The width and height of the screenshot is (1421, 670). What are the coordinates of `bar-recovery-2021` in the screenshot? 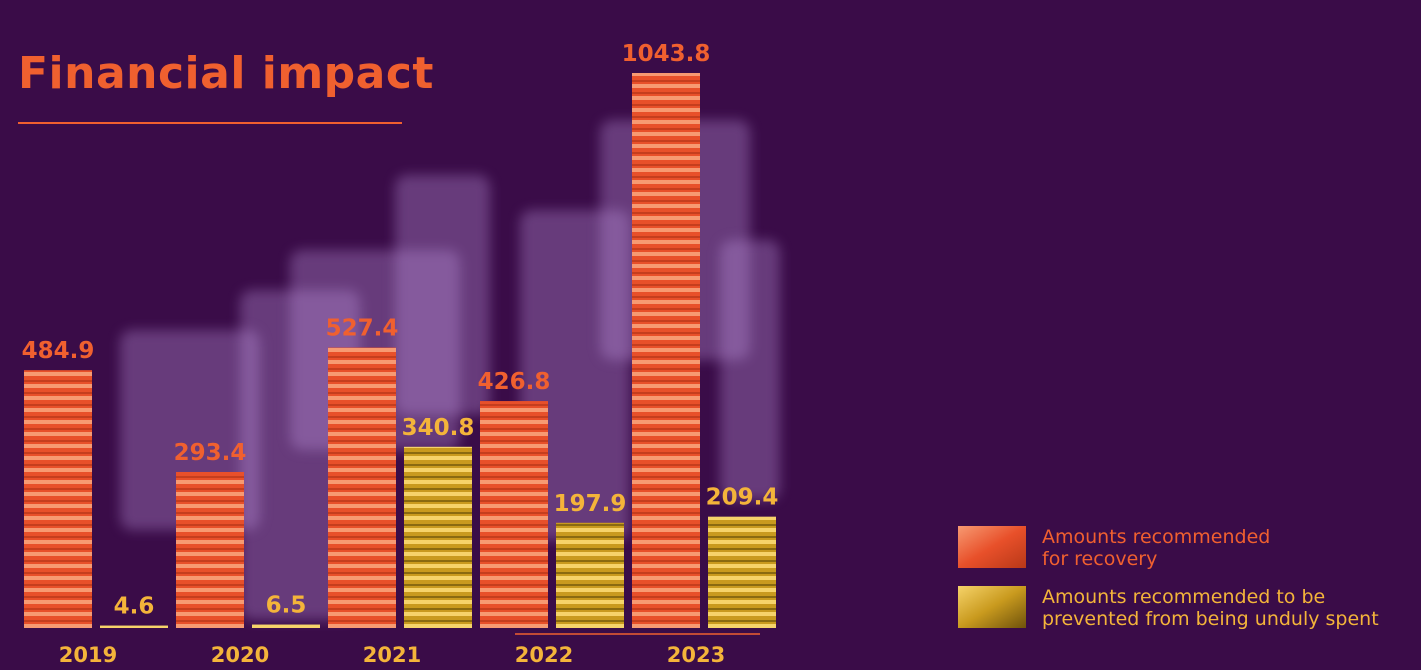 It's located at (362, 487).